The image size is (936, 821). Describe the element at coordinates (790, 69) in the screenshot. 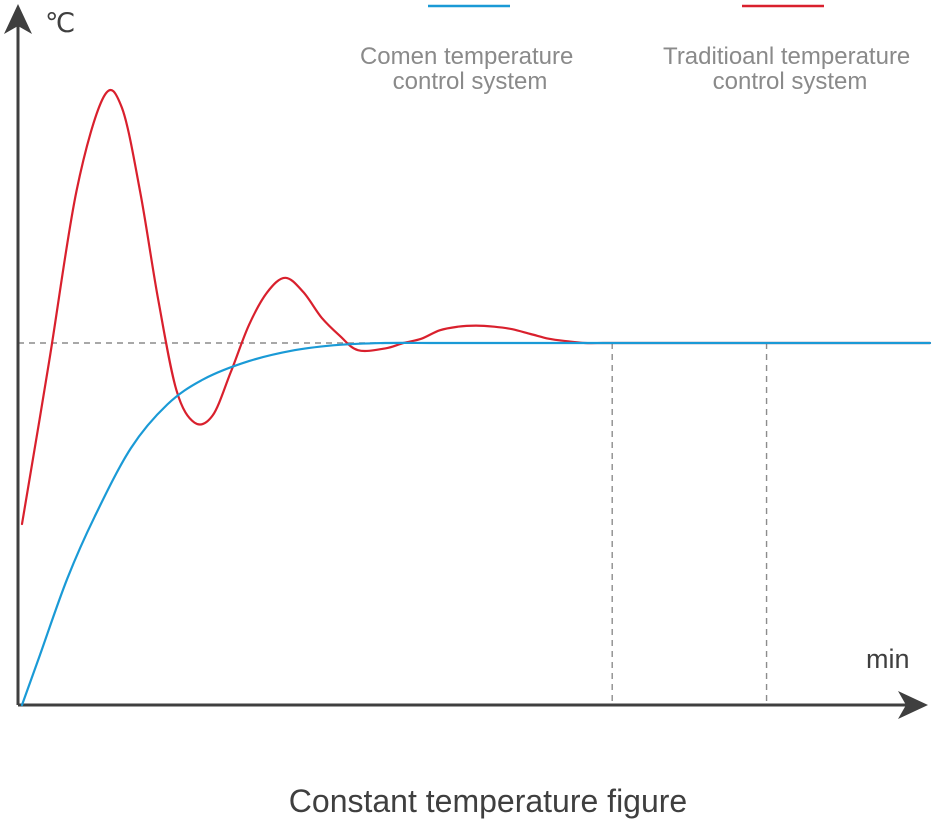

I see `legend-label-traditional: Traditioanl temperature control system` at that location.